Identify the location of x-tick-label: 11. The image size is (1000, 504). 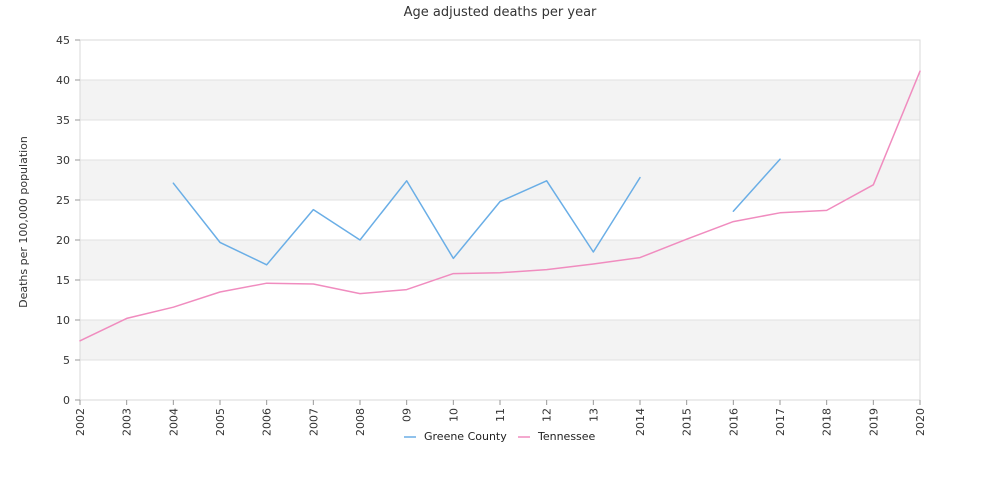
(500, 415).